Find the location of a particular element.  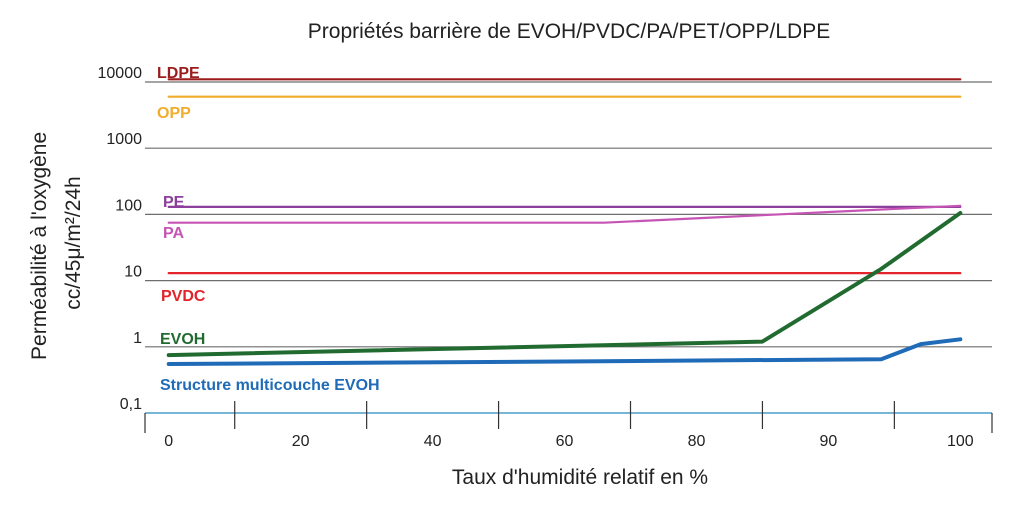

y-tick-label: 10 is located at coordinates (133, 272).